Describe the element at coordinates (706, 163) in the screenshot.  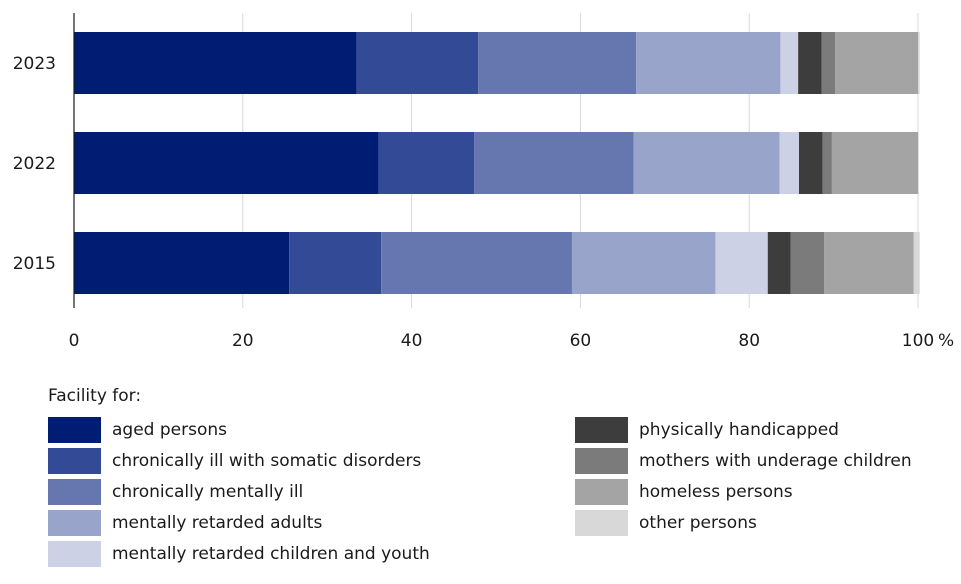
I see `bar-2022-mentally-retarded-adults` at that location.